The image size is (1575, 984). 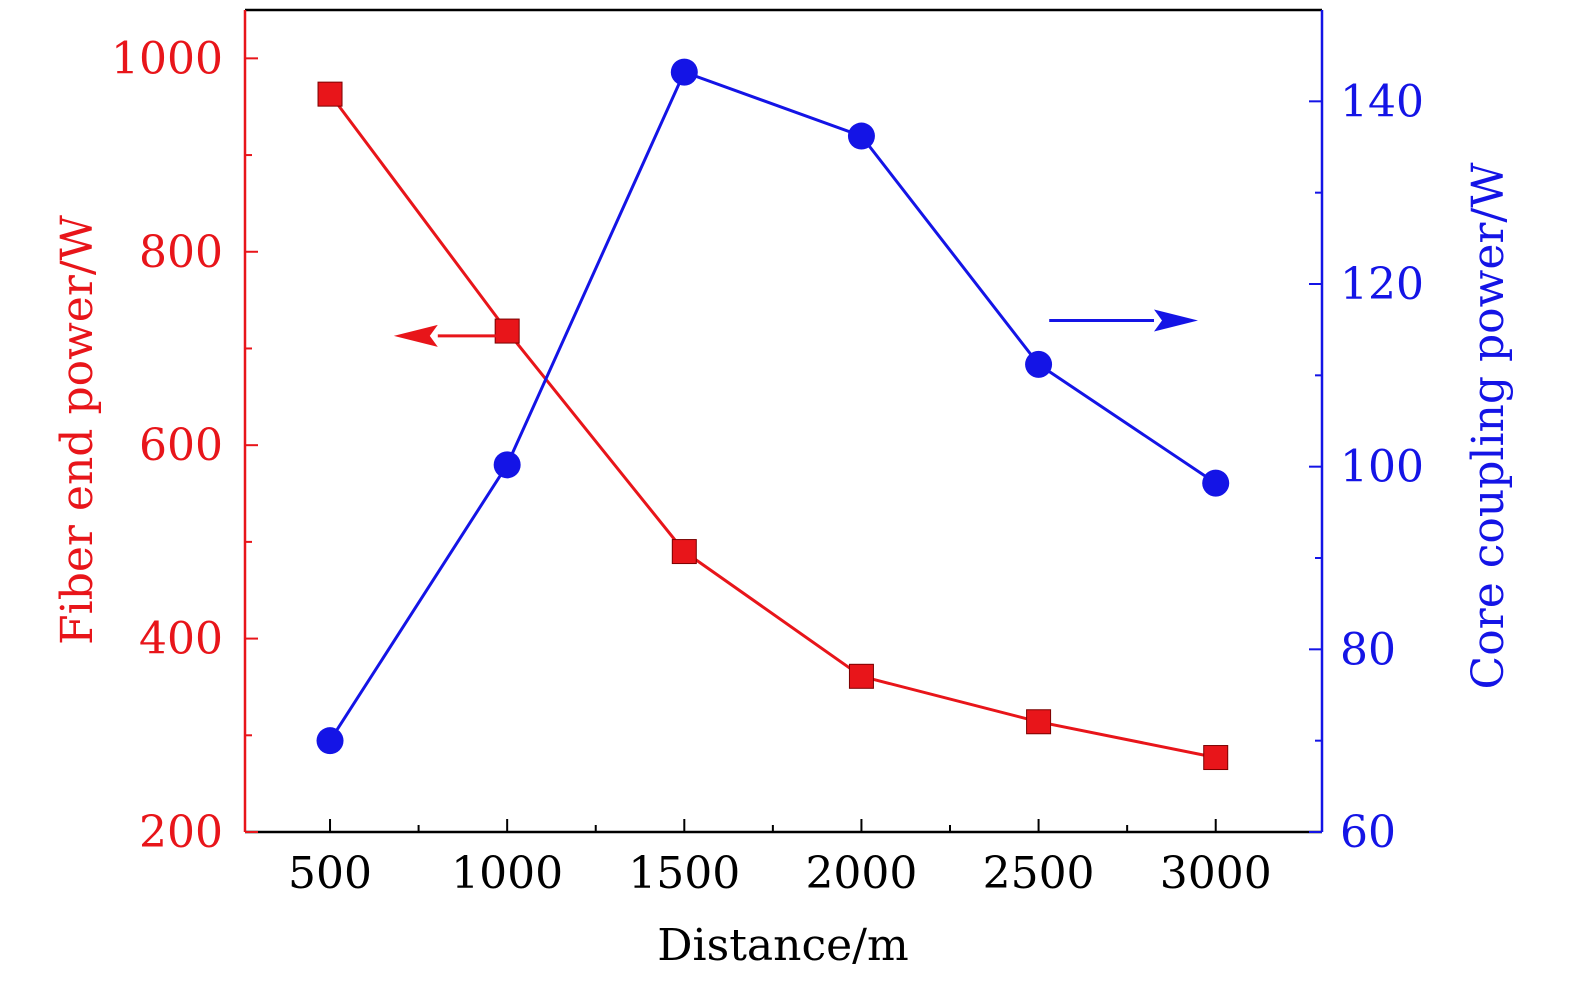 I want to click on x-tick-label: 2500, so click(x=1039, y=873).